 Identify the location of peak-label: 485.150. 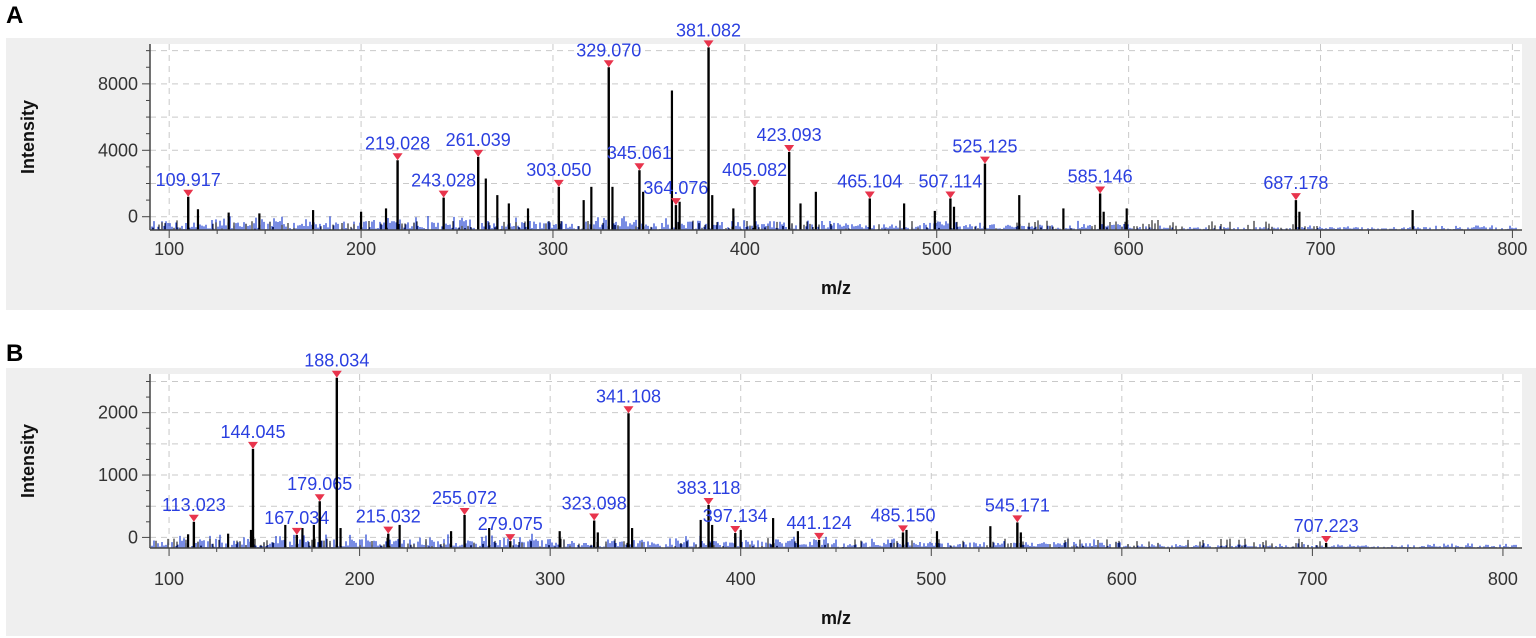
(902, 515).